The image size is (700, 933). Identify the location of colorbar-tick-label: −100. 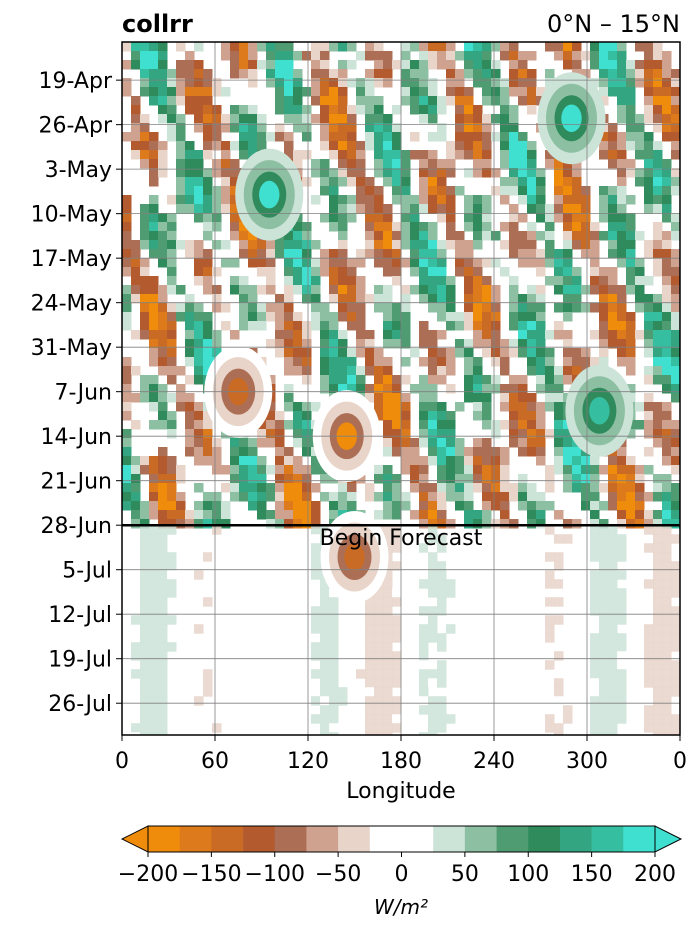
(275, 874).